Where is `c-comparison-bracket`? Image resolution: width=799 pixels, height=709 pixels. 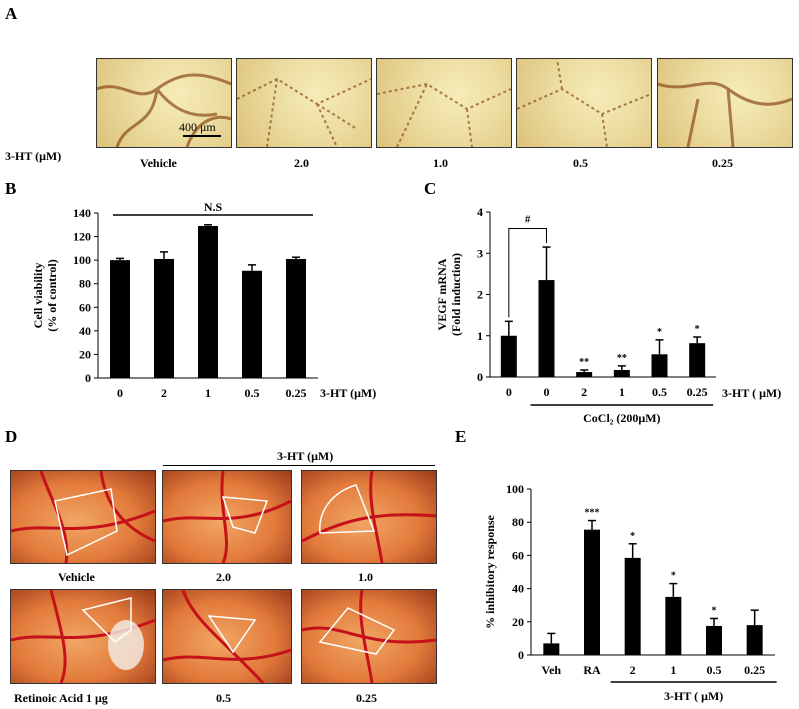
c-comparison-bracket is located at coordinates (527, 273).